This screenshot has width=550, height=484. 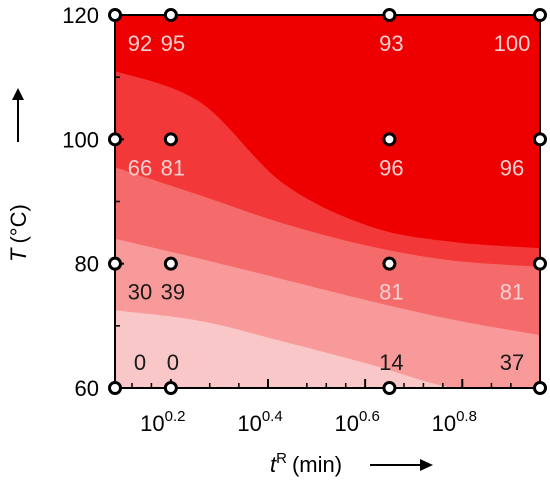 What do you see at coordinates (401, 465) in the screenshot?
I see `x-axis-arrow-icon` at bounding box center [401, 465].